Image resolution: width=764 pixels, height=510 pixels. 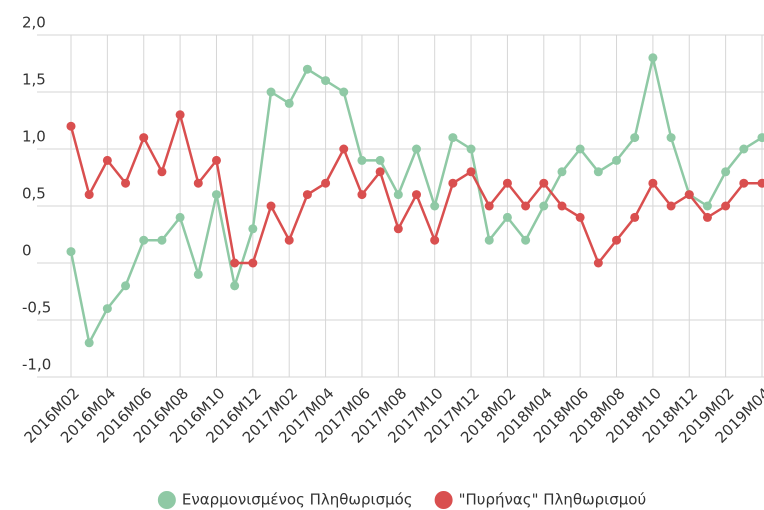 What do you see at coordinates (34, 80) in the screenshot?
I see `y-tick-label: 1,5` at bounding box center [34, 80].